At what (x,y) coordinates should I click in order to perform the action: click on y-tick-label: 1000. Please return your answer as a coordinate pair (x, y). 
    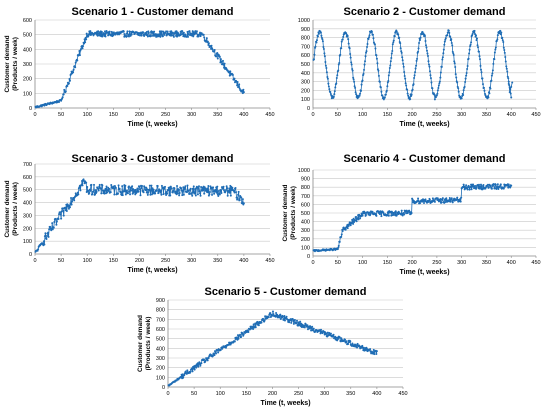
    Looking at the image, I should click on (304, 171).